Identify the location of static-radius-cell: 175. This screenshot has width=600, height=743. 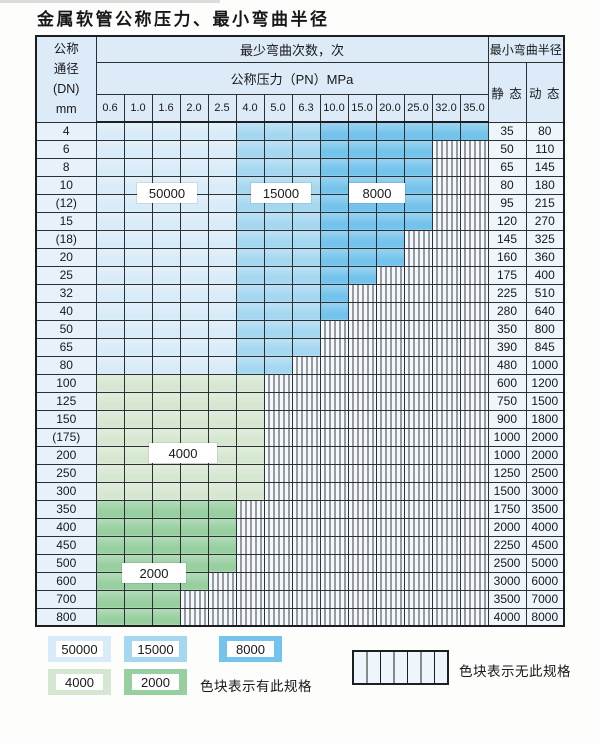
(507, 275).